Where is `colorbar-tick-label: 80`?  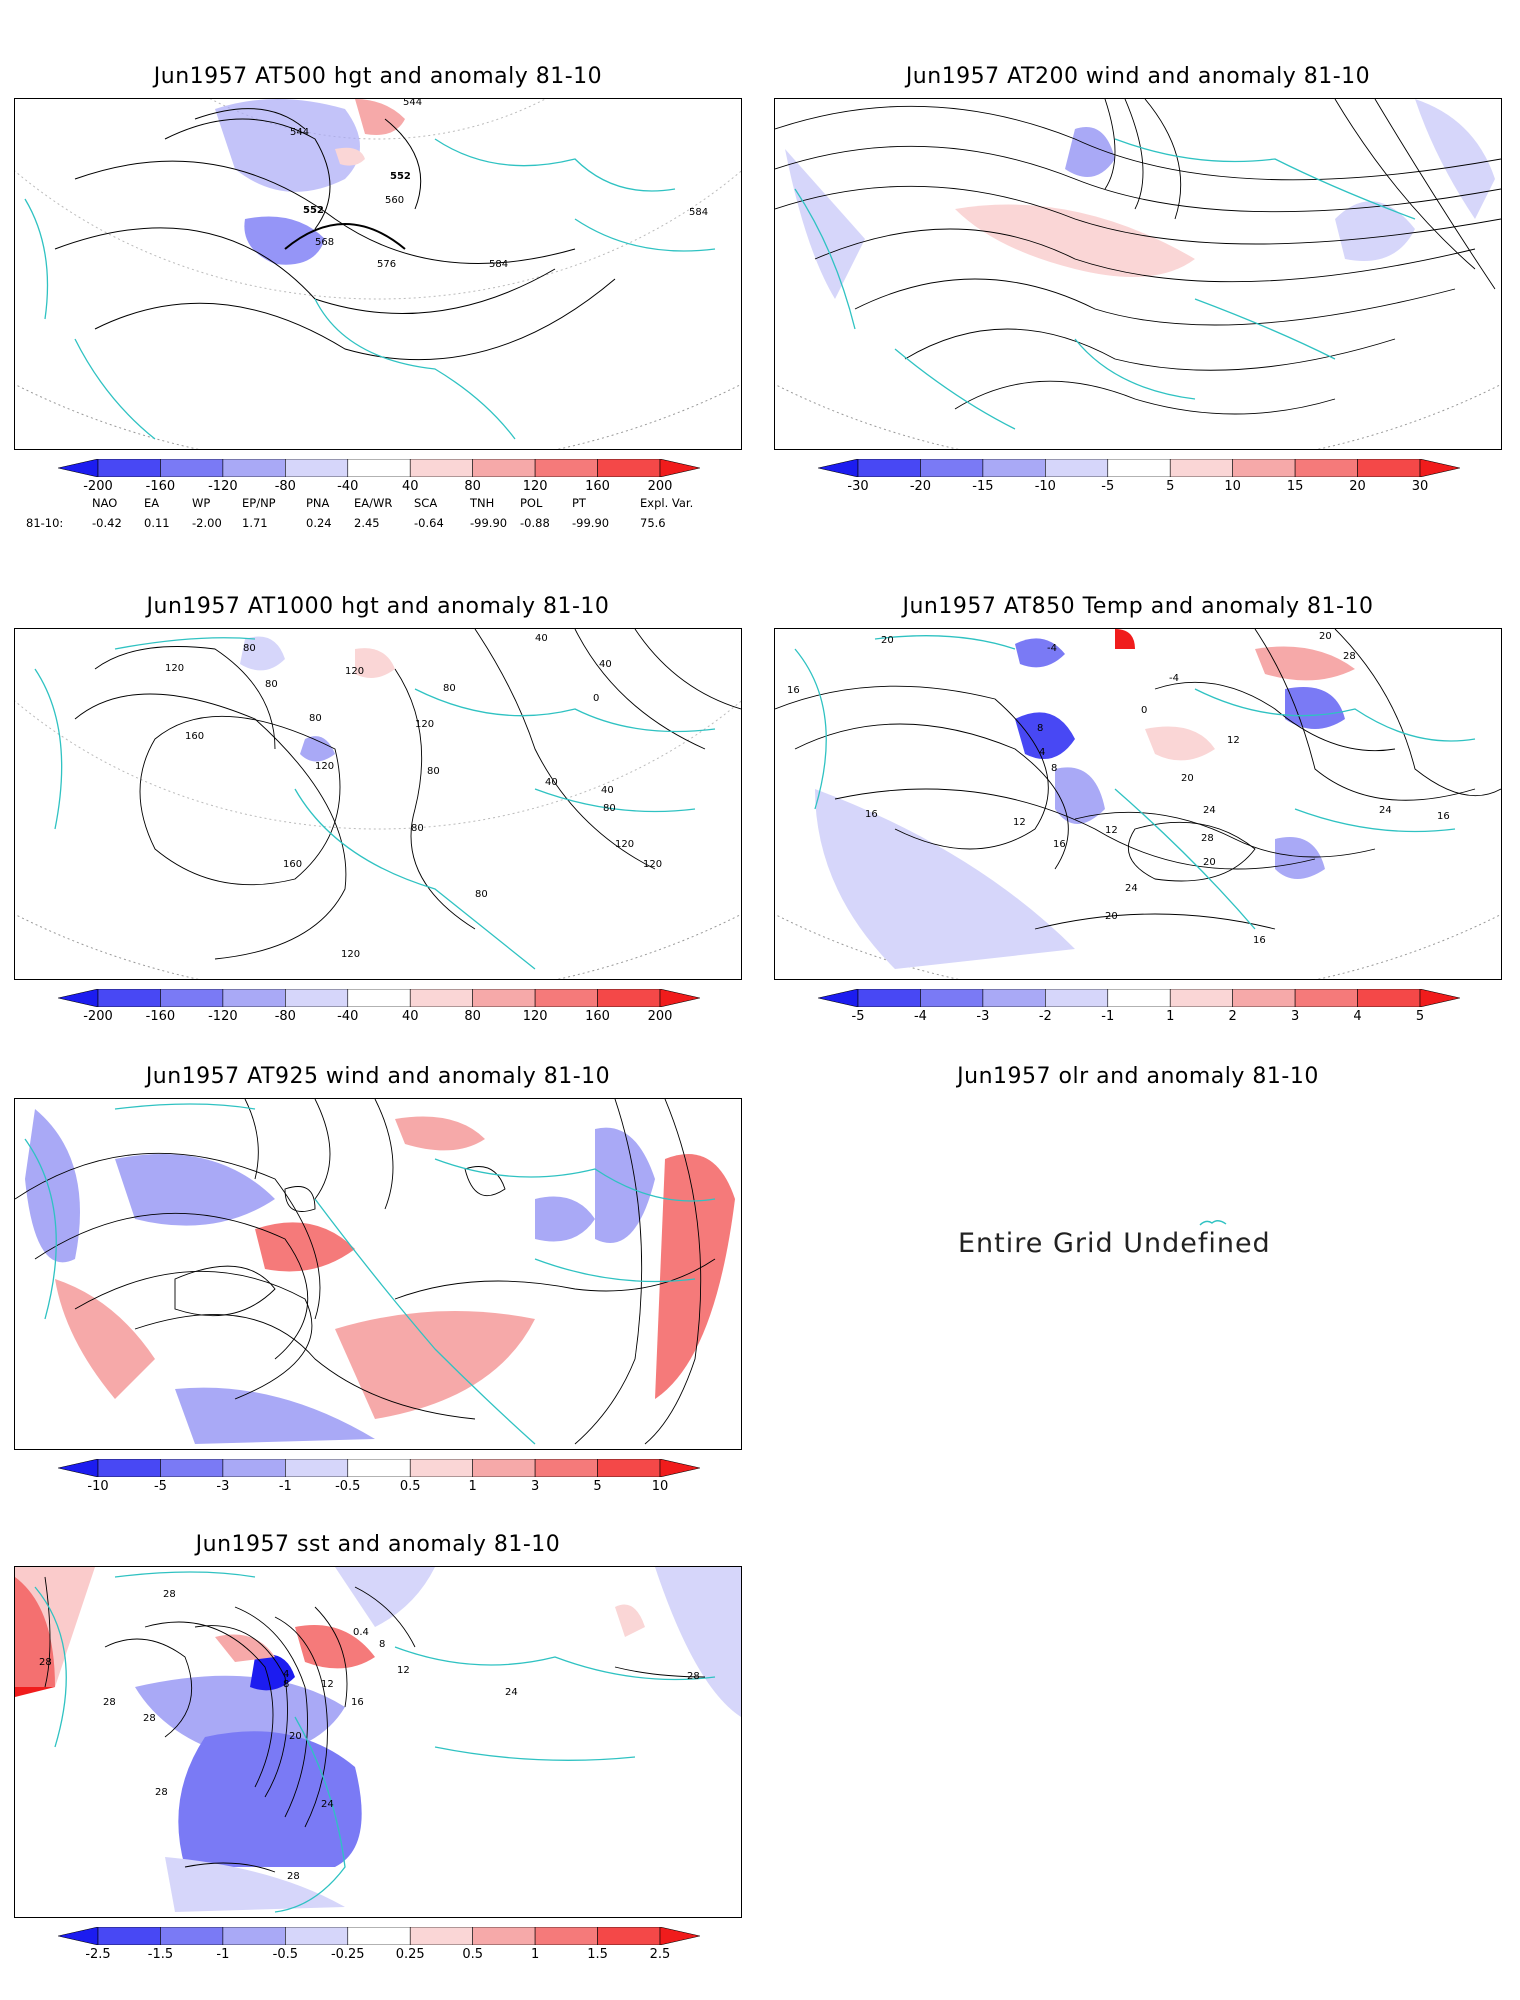
colorbar-tick-label: 80 is located at coordinates (472, 1016).